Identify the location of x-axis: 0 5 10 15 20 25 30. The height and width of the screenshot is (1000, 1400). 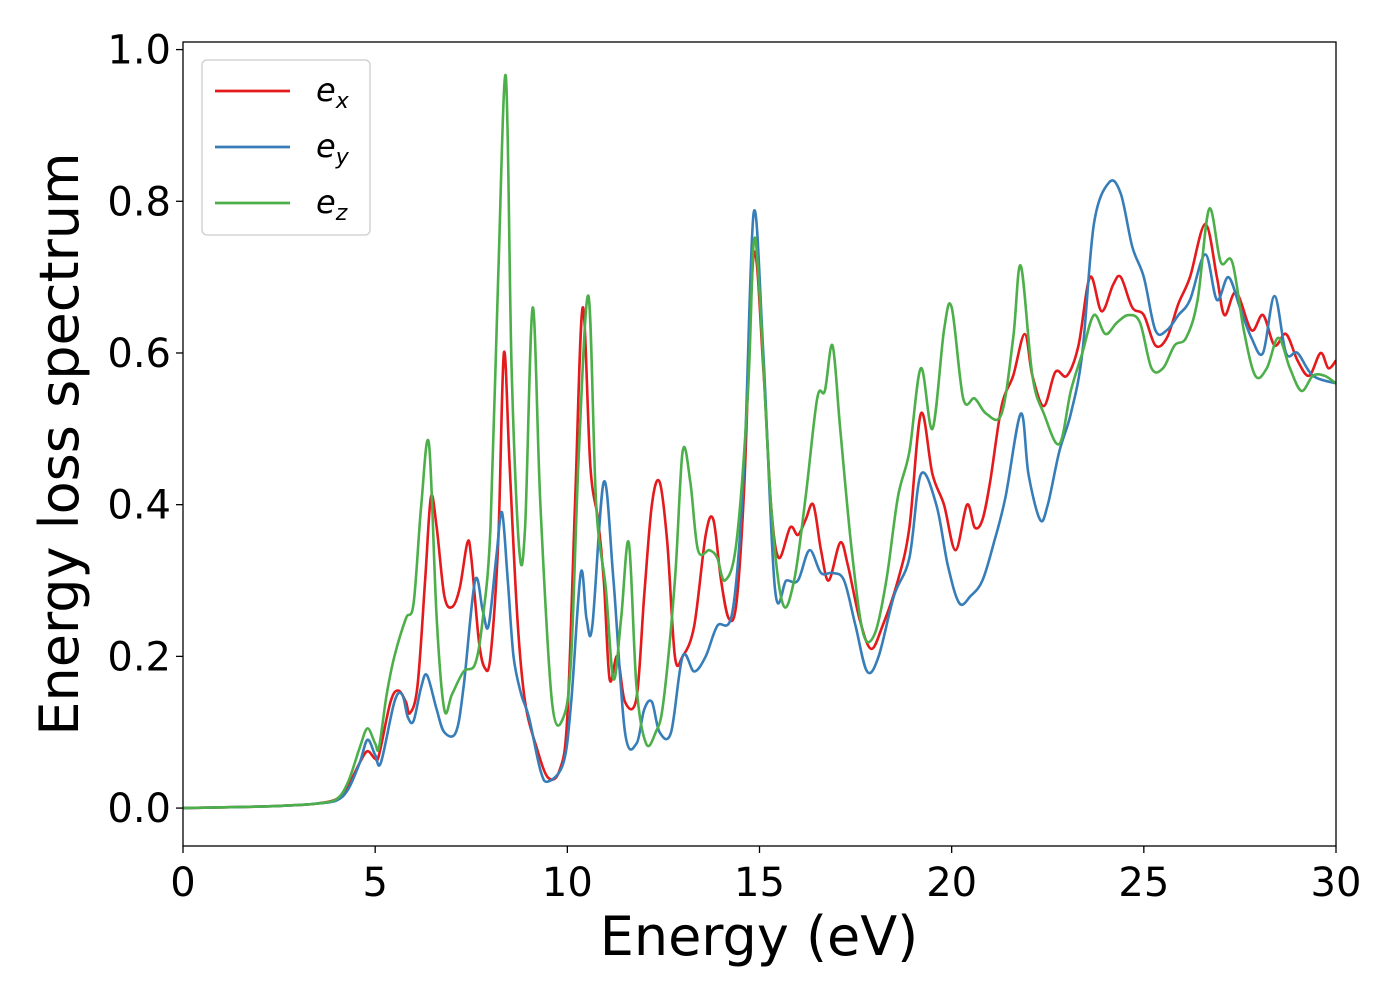
(765, 876).